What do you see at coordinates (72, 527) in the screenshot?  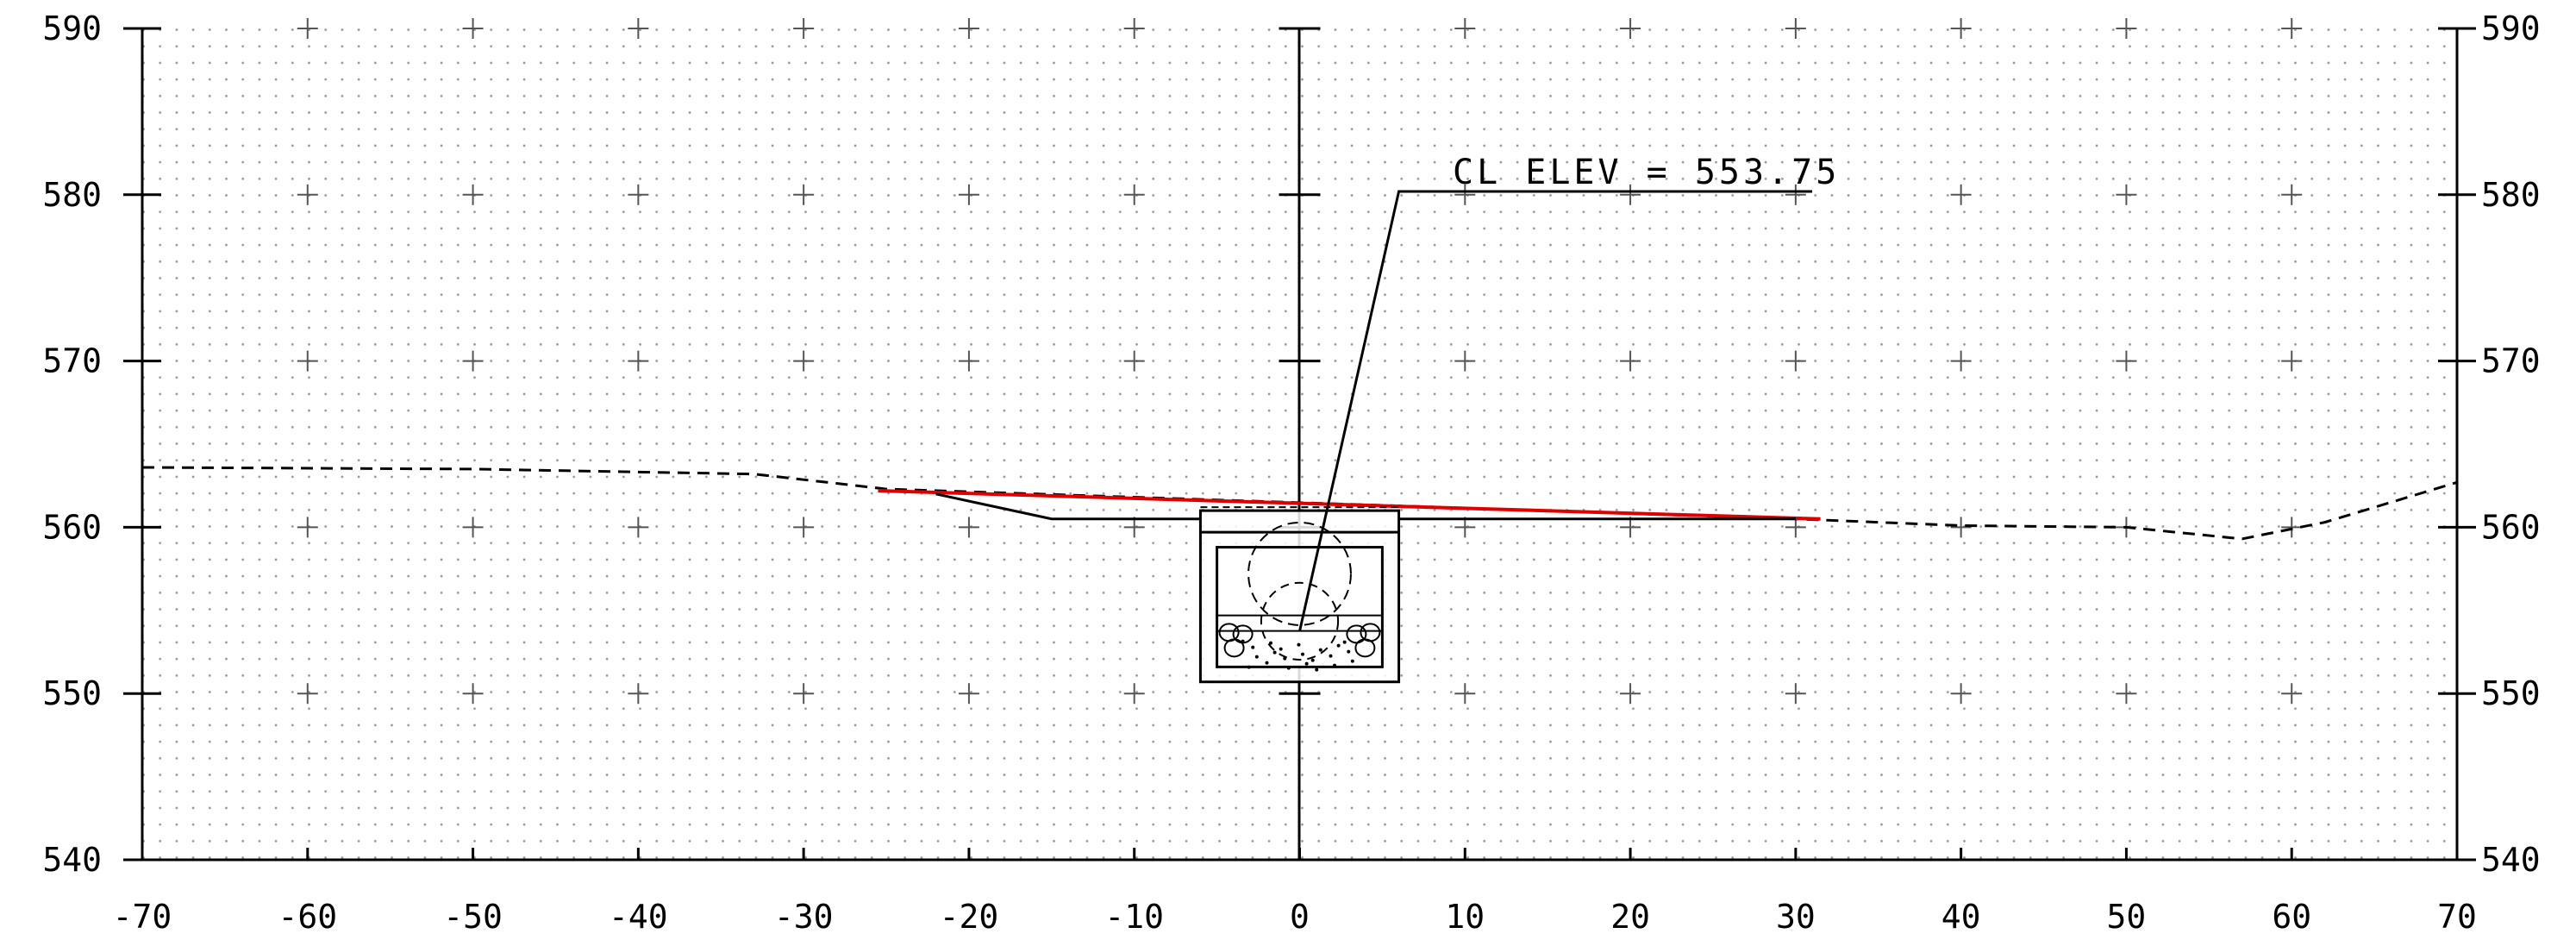 I see `y-tick-label-left: 560` at bounding box center [72, 527].